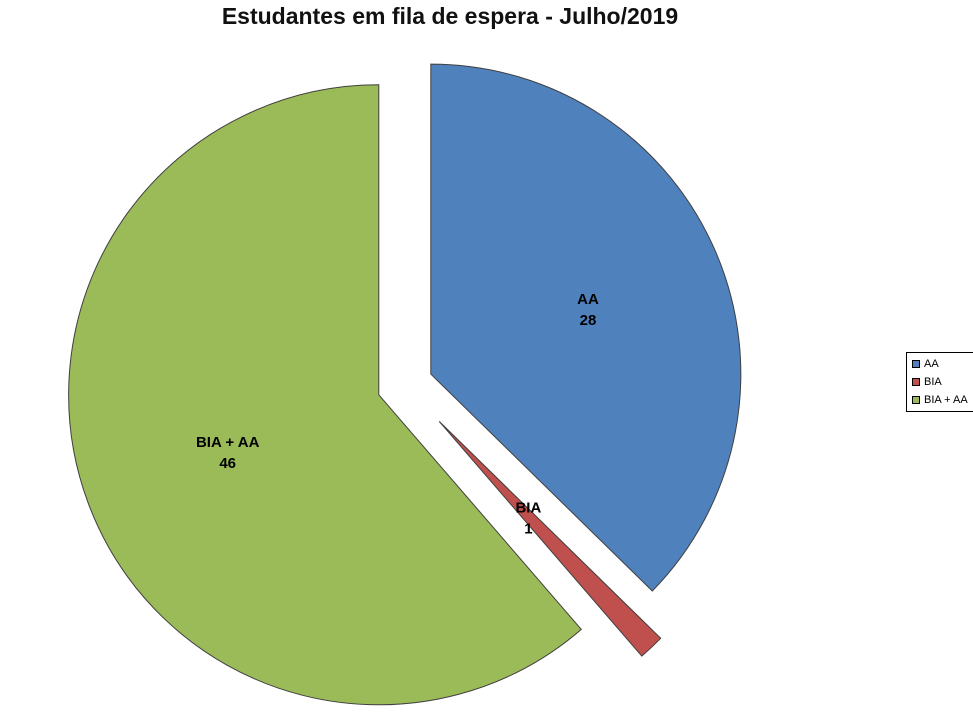 This screenshot has height=728, width=973. What do you see at coordinates (931, 364) in the screenshot?
I see `legend-label: AA` at bounding box center [931, 364].